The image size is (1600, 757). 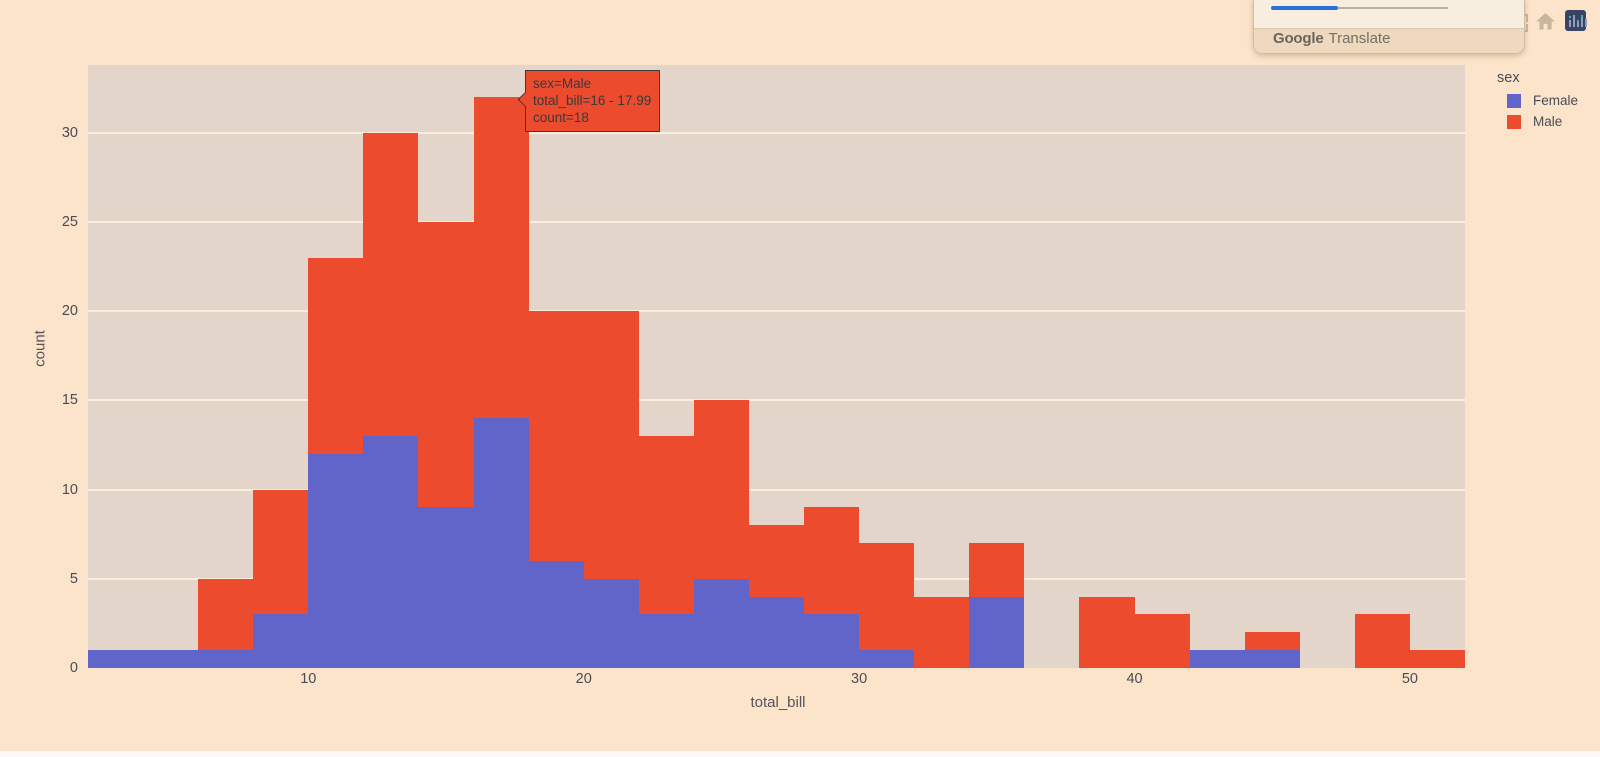 What do you see at coordinates (69, 311) in the screenshot?
I see `y-tick-20: 20` at bounding box center [69, 311].